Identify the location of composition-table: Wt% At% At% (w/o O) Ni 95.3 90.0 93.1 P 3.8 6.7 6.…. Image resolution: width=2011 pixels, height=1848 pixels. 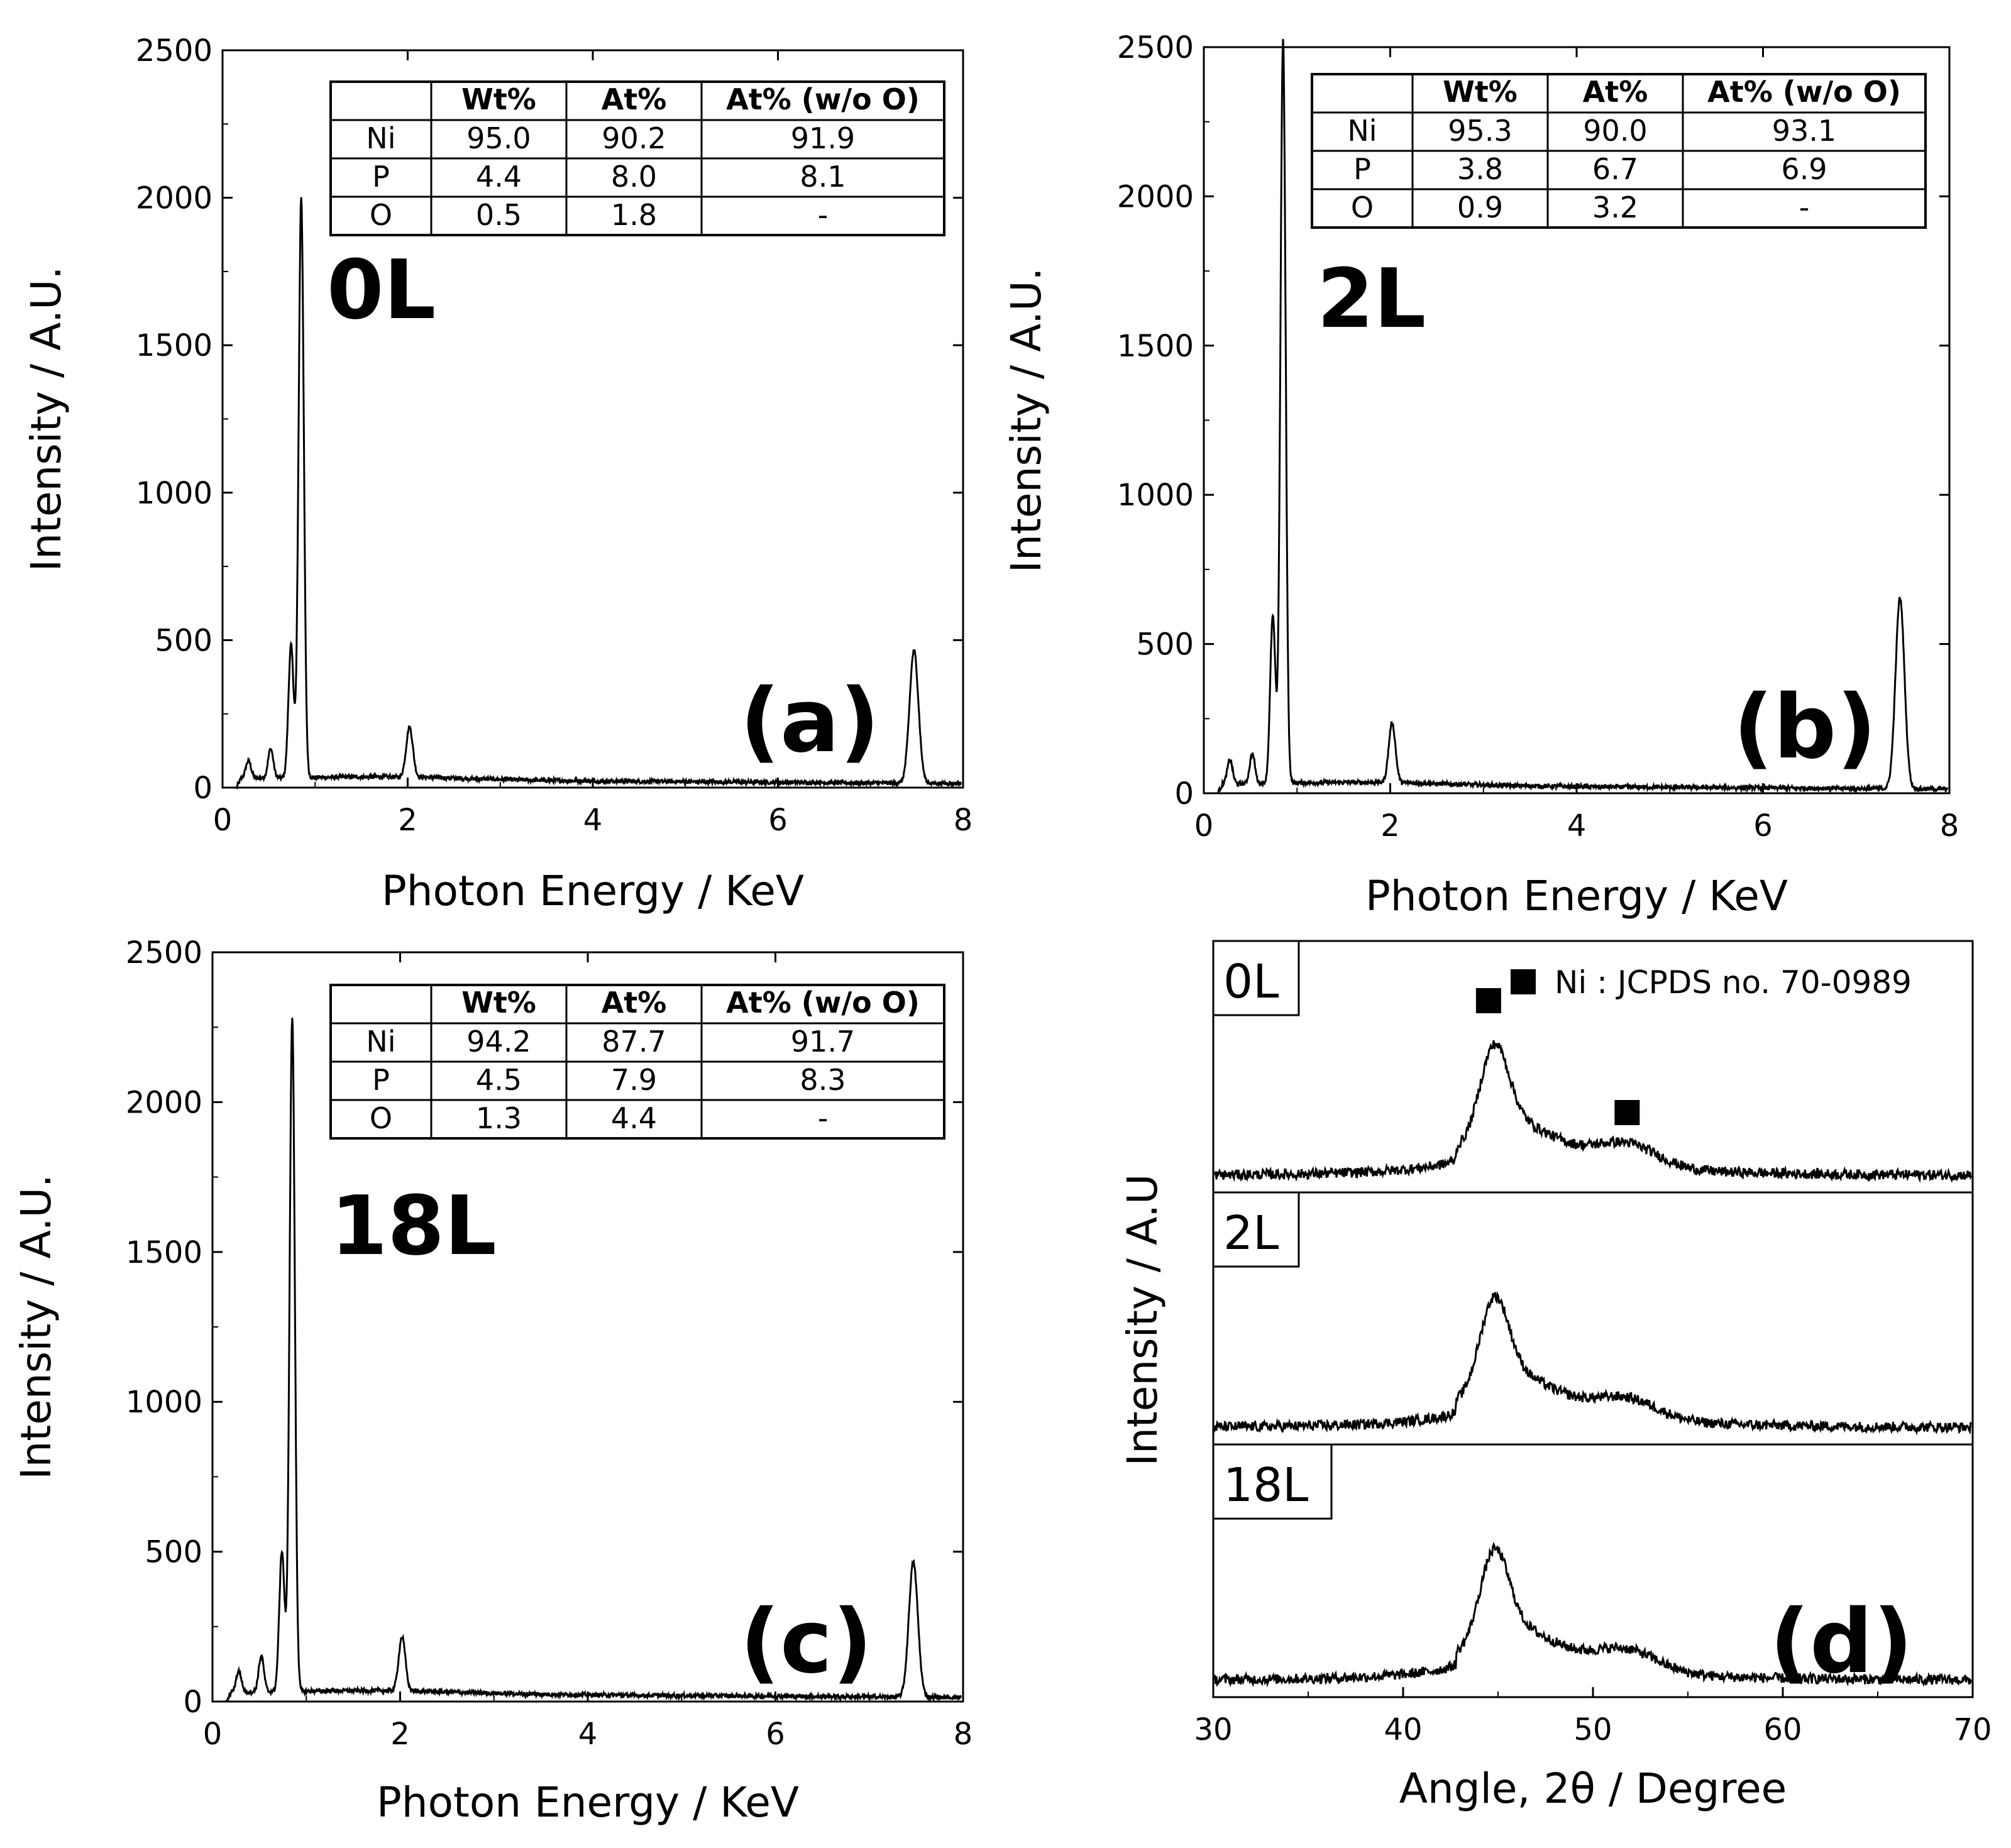
(1619, 151).